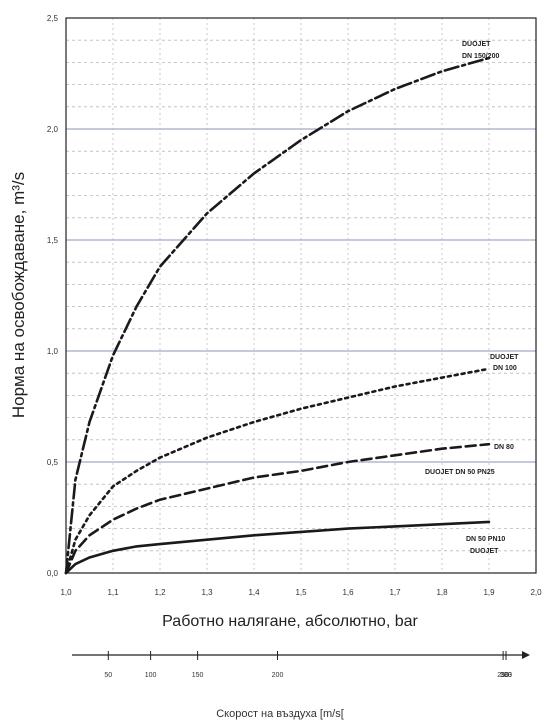 The width and height of the screenshot is (547, 727). What do you see at coordinates (290, 621) in the screenshot?
I see `x-axis-label: Работно налягане, абсолютно, bar` at bounding box center [290, 621].